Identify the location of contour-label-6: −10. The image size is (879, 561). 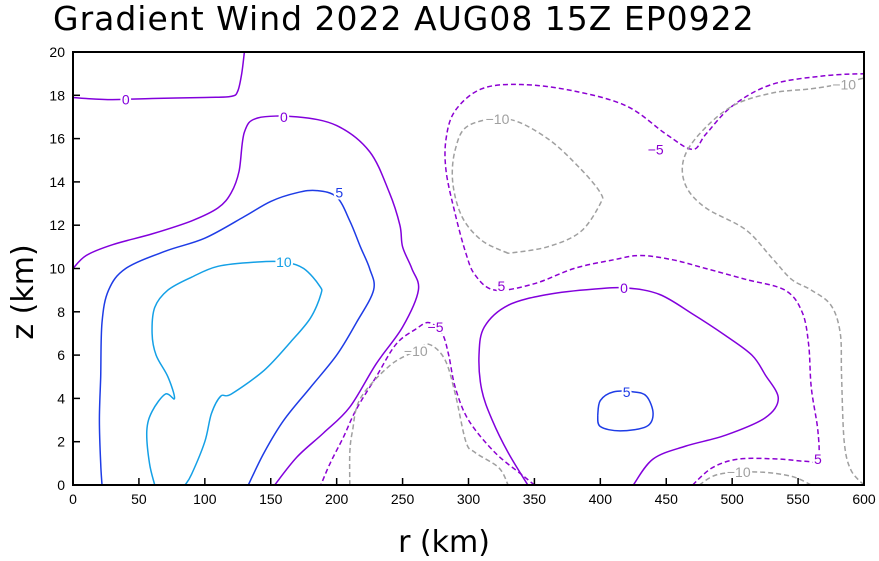
(498, 119).